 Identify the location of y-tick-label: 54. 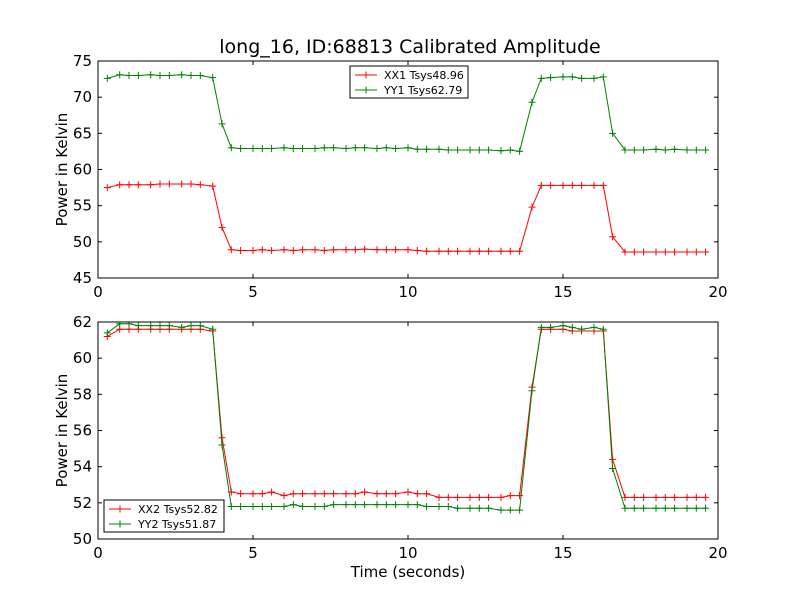
(82, 467).